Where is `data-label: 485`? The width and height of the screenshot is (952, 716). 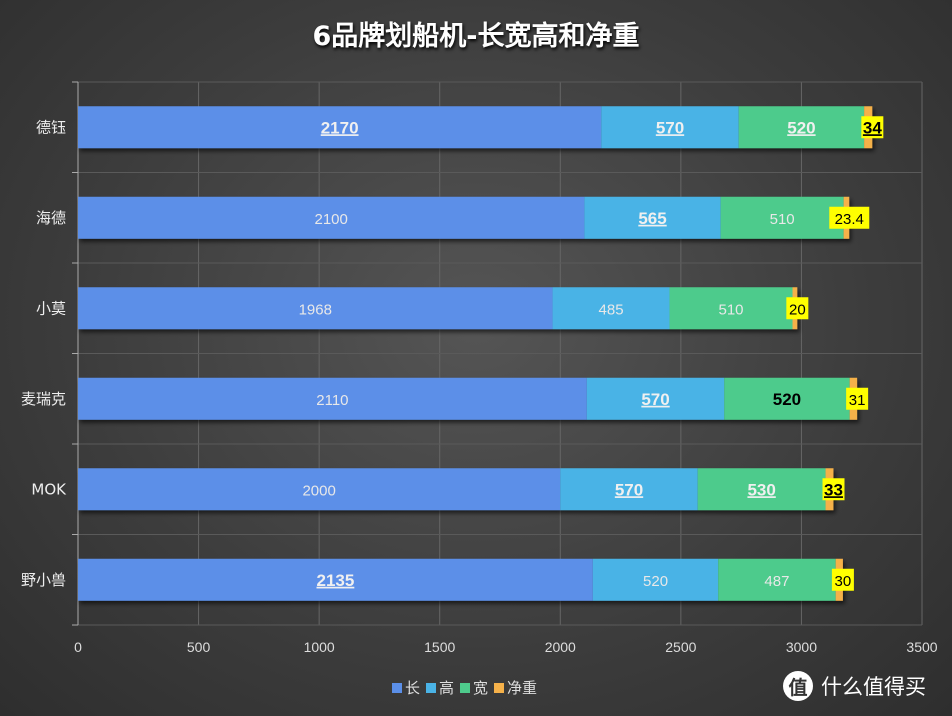 data-label: 485 is located at coordinates (611, 309).